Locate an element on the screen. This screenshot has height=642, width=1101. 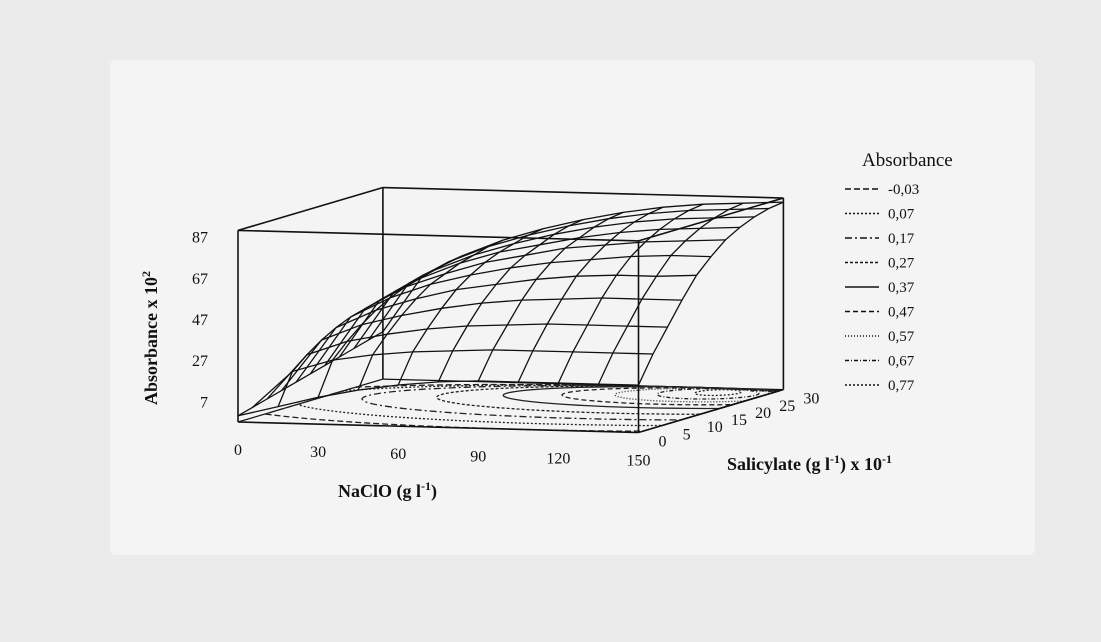
legend-label: 0,67 is located at coordinates (901, 362).